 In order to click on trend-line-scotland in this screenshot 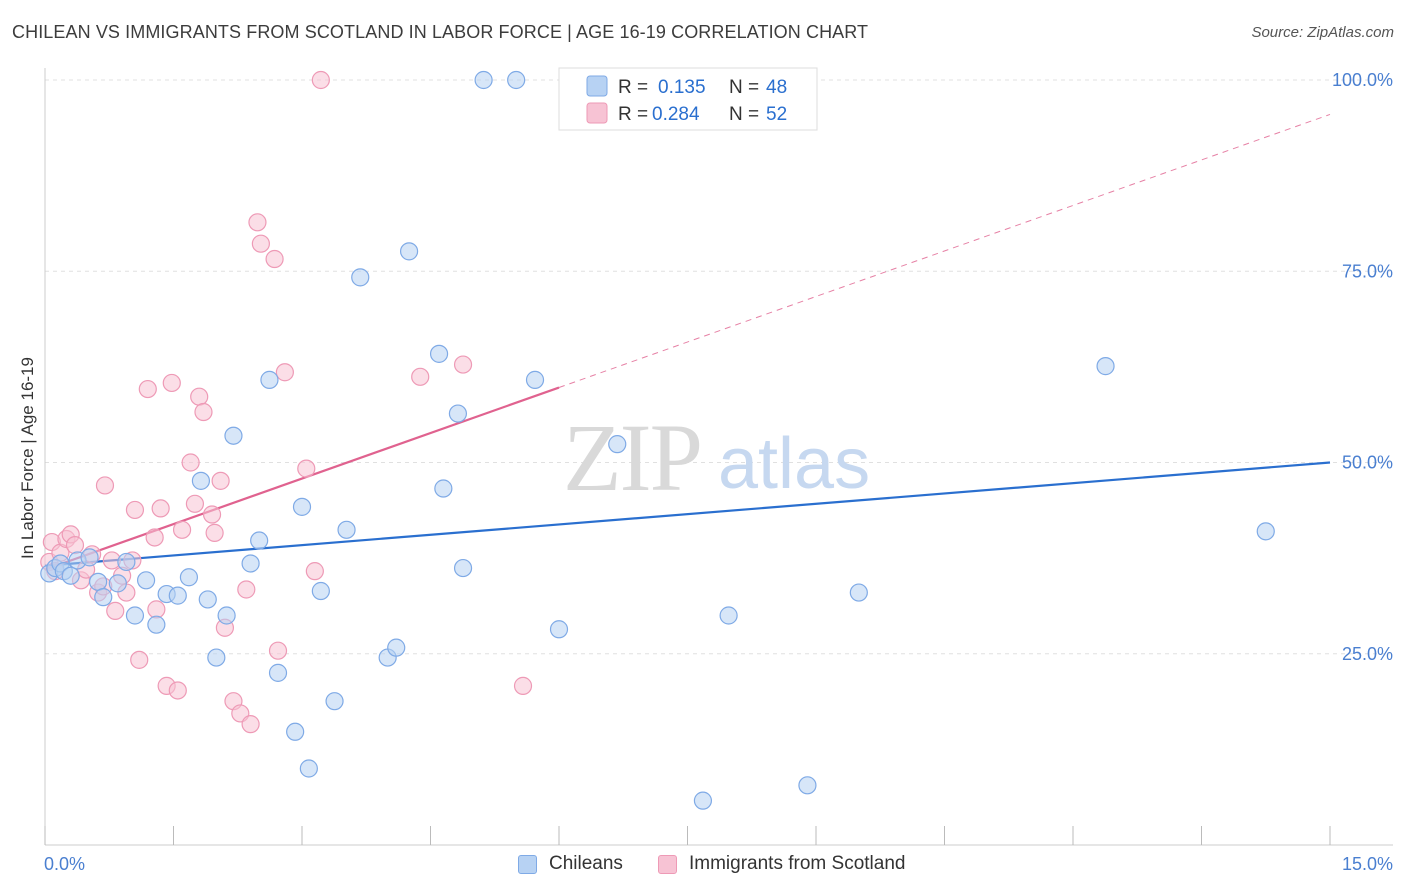, I will do `click(302, 478)`.